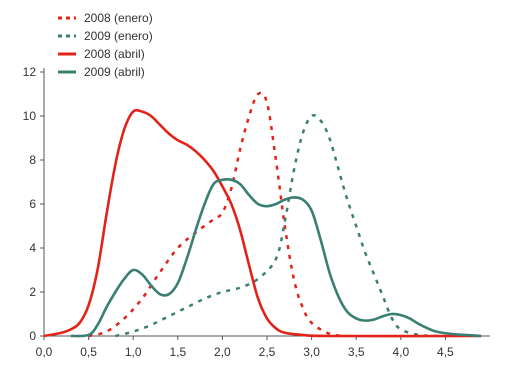 The image size is (505, 366). What do you see at coordinates (32, 336) in the screenshot?
I see `y-tick-label: 0` at bounding box center [32, 336].